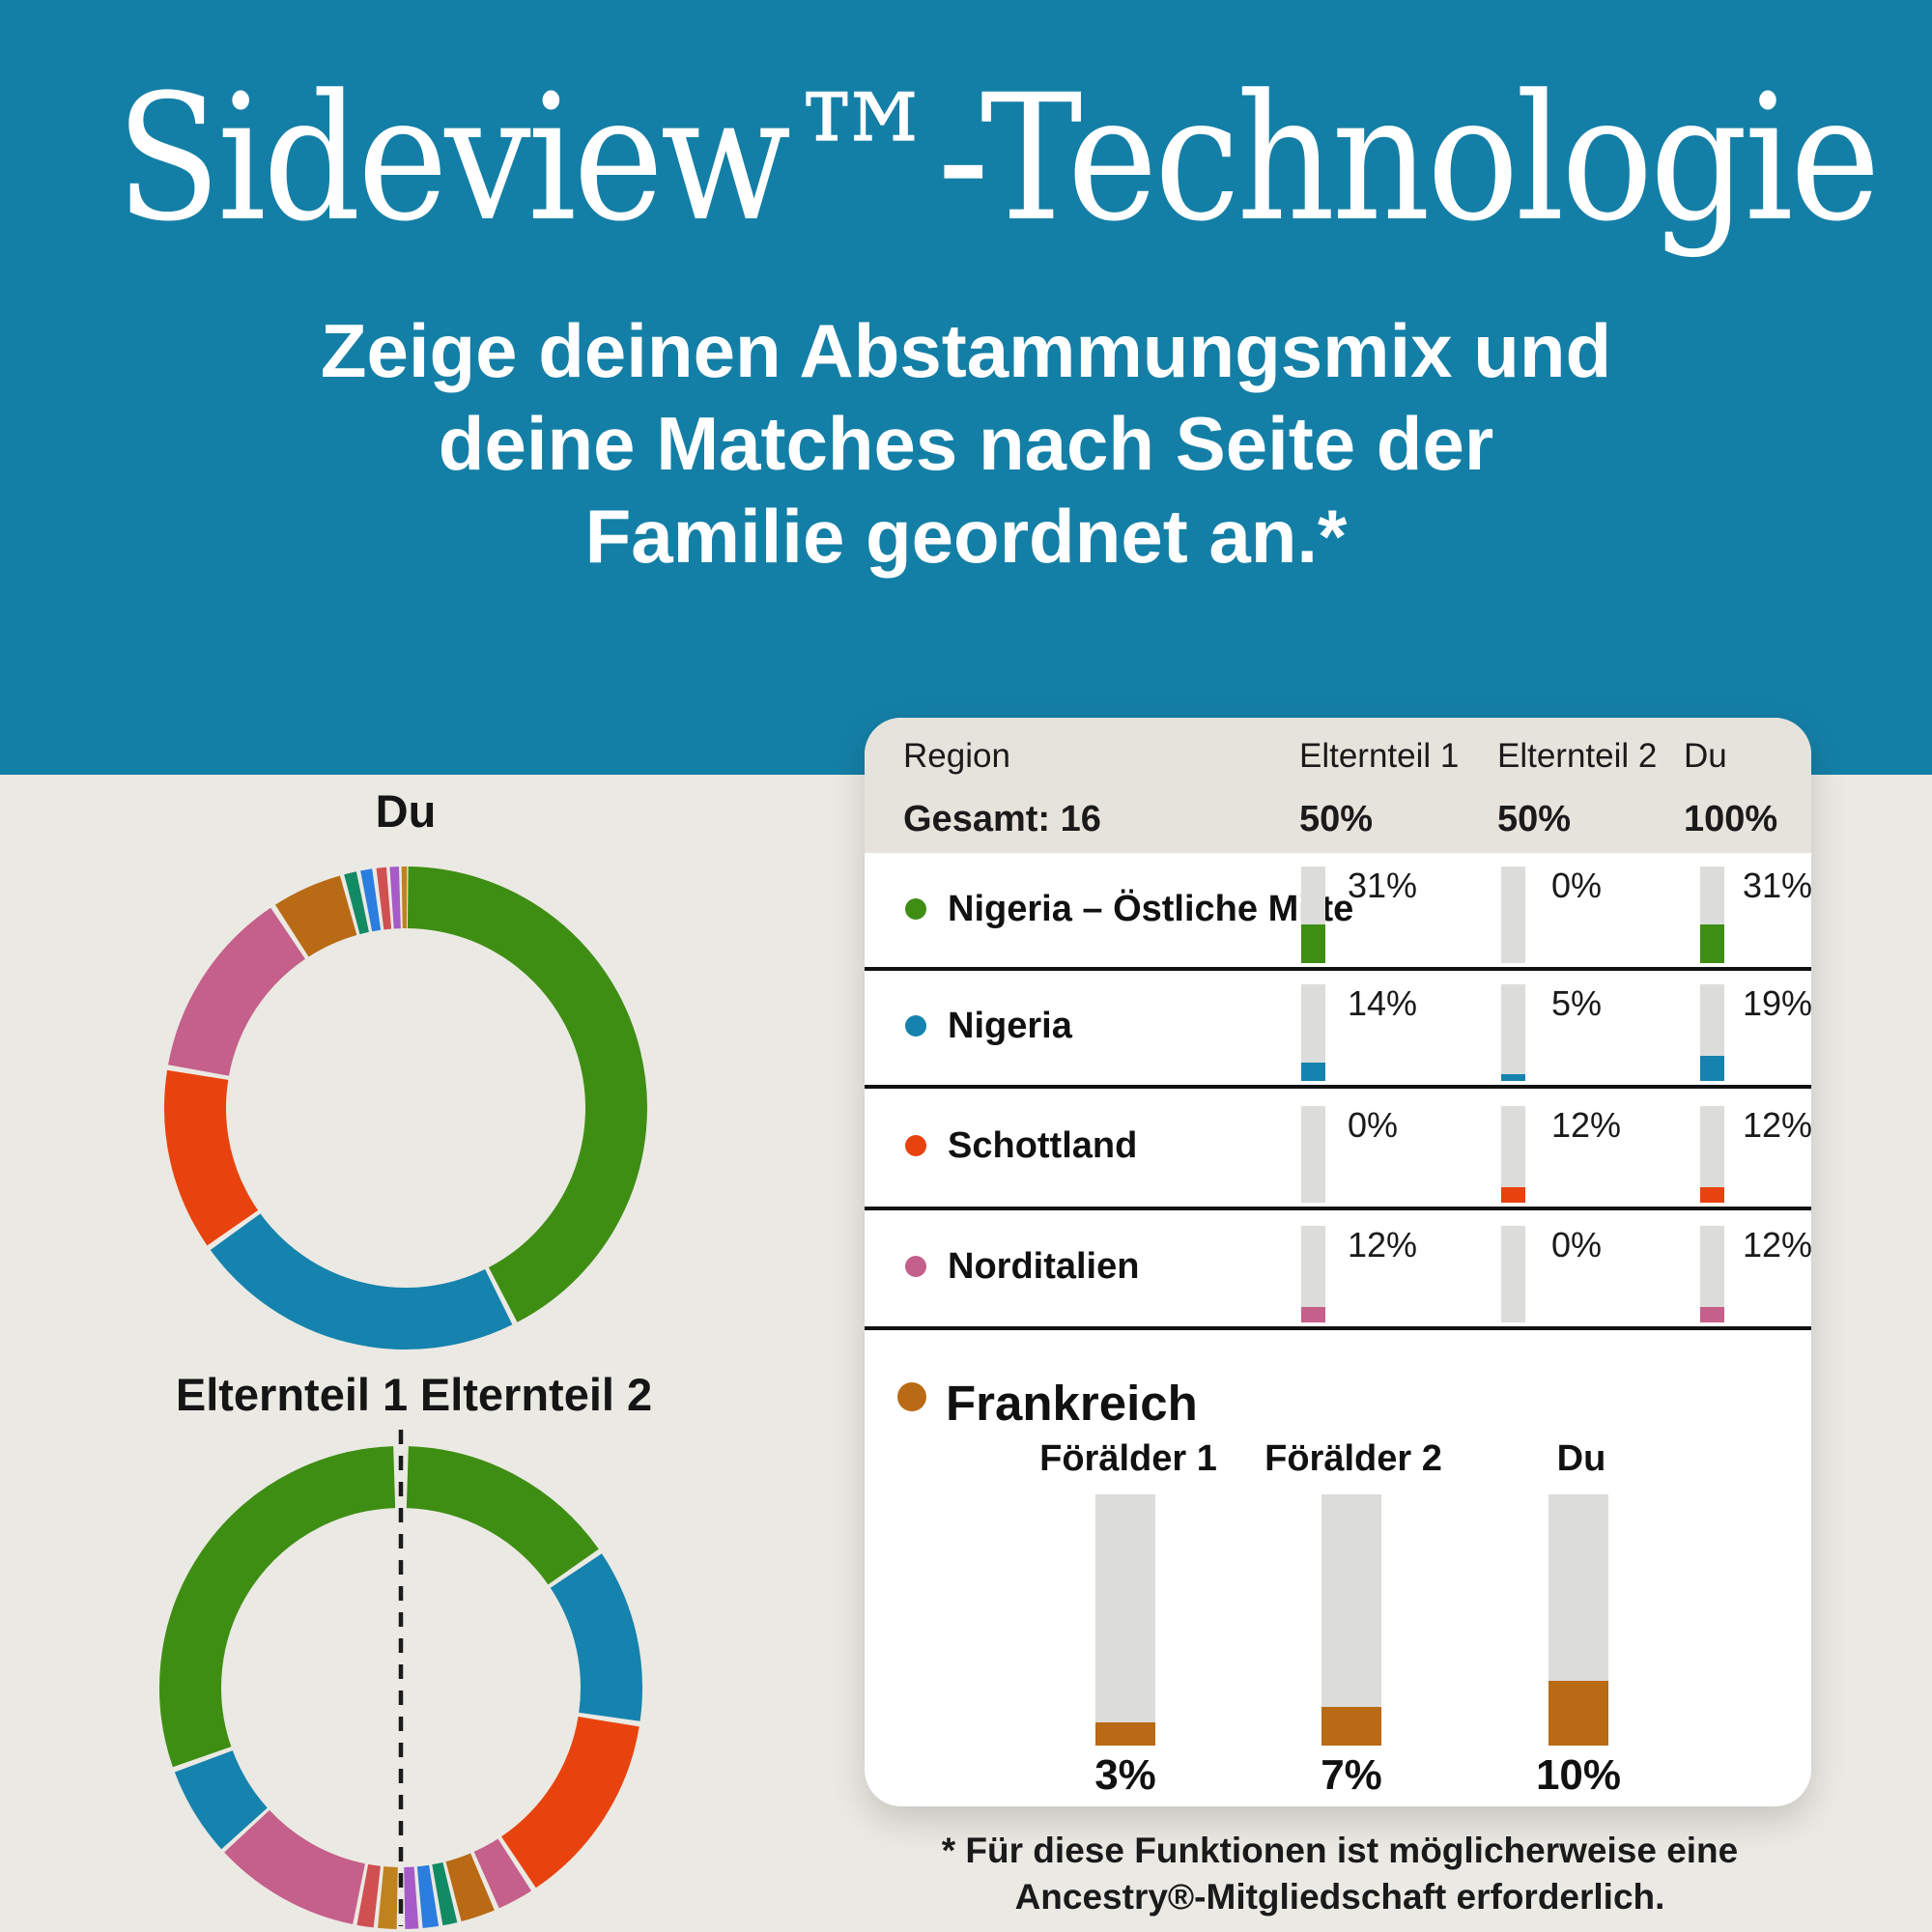 The height and width of the screenshot is (1932, 1932). Describe the element at coordinates (411, 1897) in the screenshot. I see `donut-segment-purple` at that location.